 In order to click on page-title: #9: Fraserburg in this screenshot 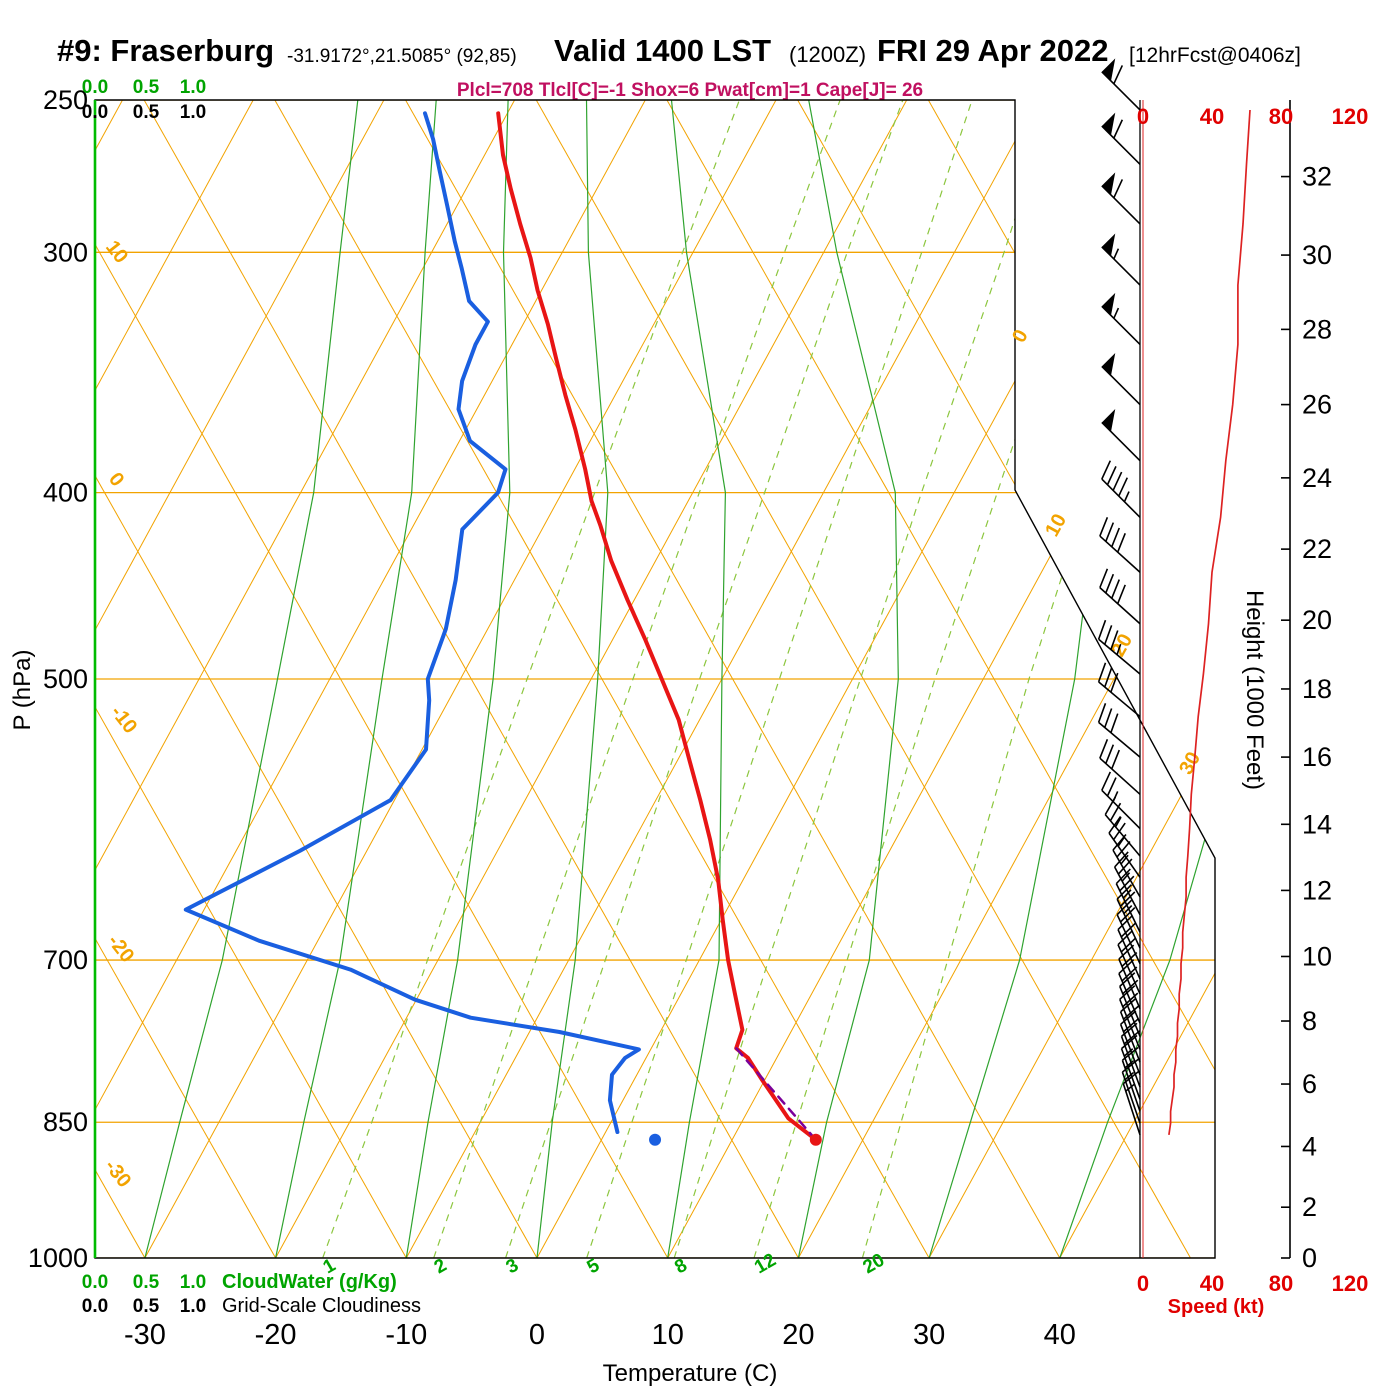, I will do `click(166, 50)`.